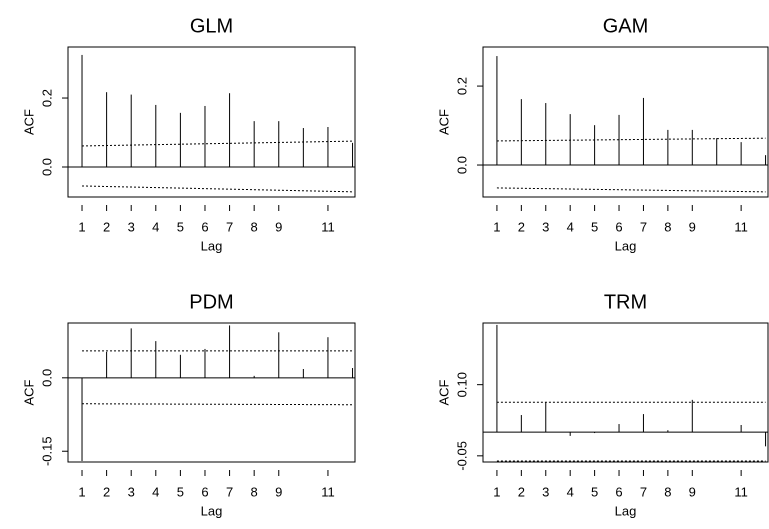 The height and width of the screenshot is (529, 769). Describe the element at coordinates (211, 302) in the screenshot. I see `panel-title: PDM` at that location.